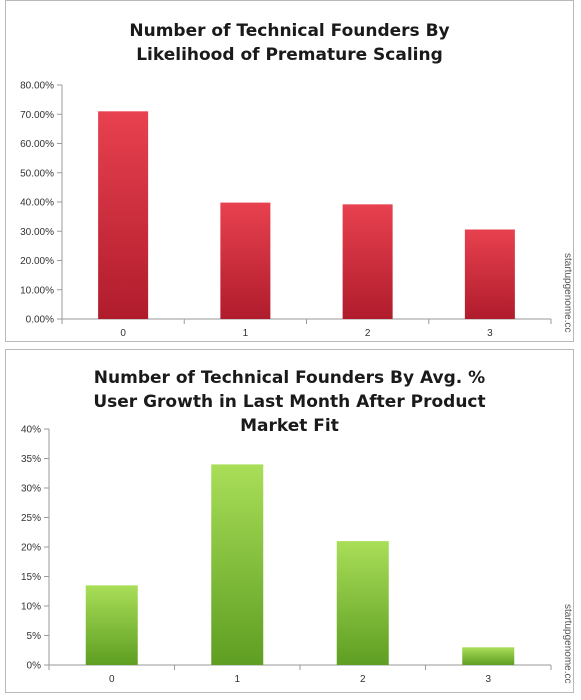 Image resolution: width=581 pixels, height=700 pixels. What do you see at coordinates (34, 666) in the screenshot?
I see `y-tick-label: 0%` at bounding box center [34, 666].